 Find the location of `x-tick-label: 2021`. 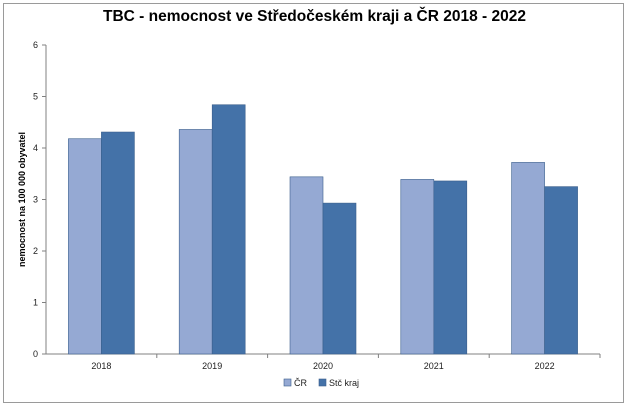

x-tick-label: 2021 is located at coordinates (434, 366).